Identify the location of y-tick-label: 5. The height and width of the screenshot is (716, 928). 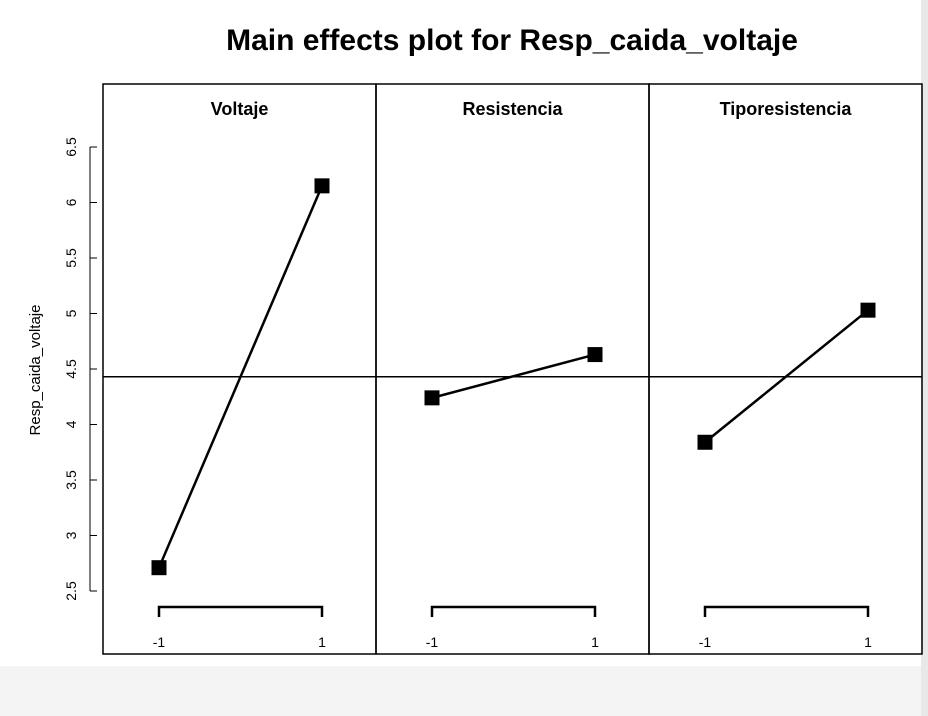
(71, 313).